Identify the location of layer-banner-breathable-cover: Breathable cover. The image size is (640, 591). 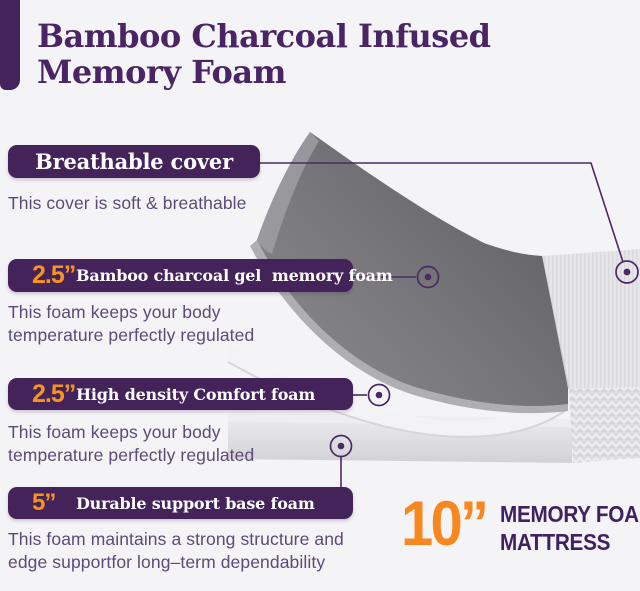
(134, 161).